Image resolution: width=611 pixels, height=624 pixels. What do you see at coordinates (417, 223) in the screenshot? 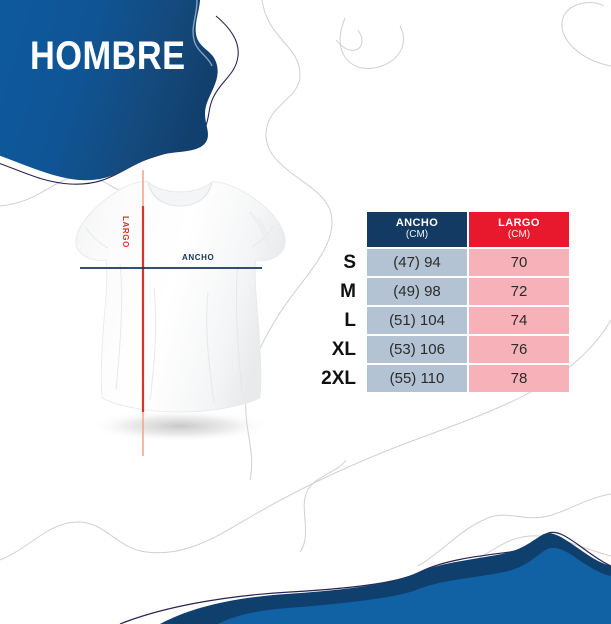
I see `header-ancho-name: ANCHO` at bounding box center [417, 223].